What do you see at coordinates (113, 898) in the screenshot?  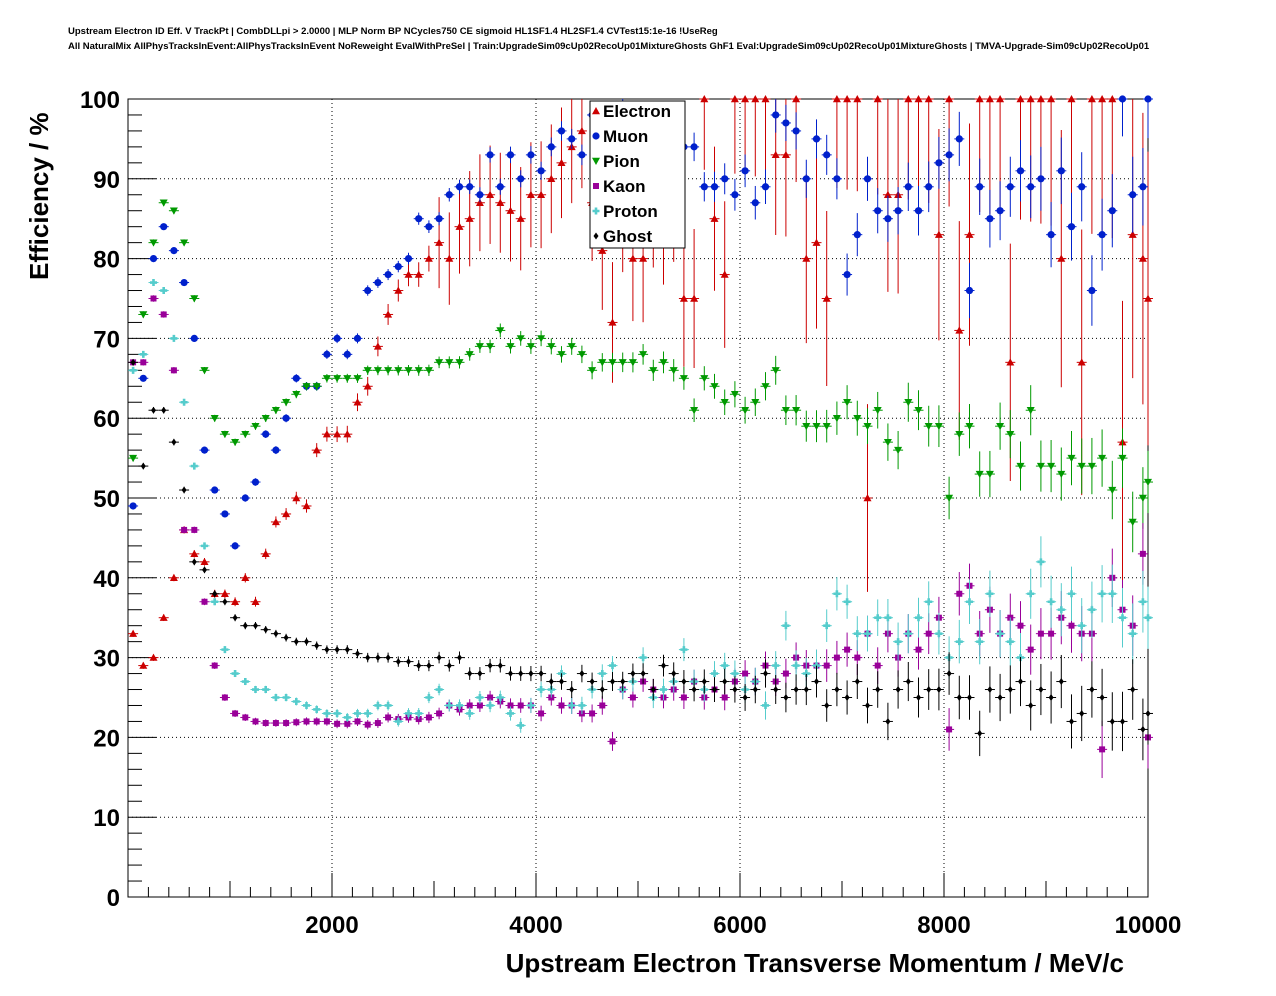 I see `y-tick-label: 0` at bounding box center [113, 898].